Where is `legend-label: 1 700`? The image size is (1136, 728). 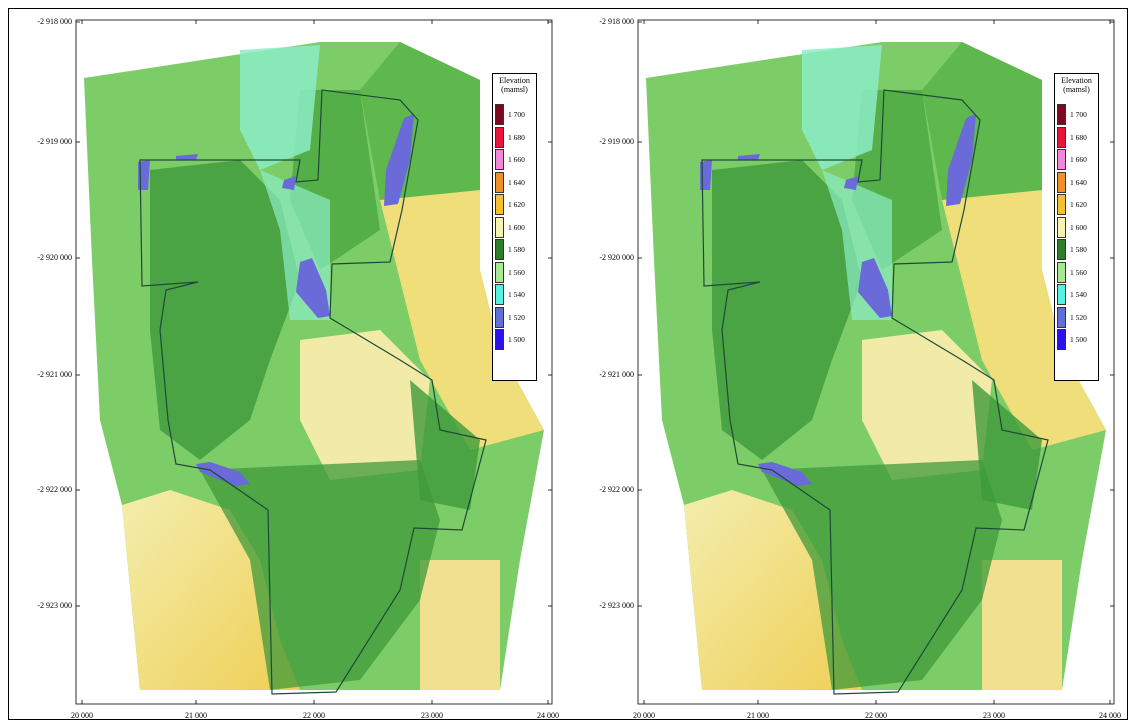 legend-label: 1 700 is located at coordinates (516, 114).